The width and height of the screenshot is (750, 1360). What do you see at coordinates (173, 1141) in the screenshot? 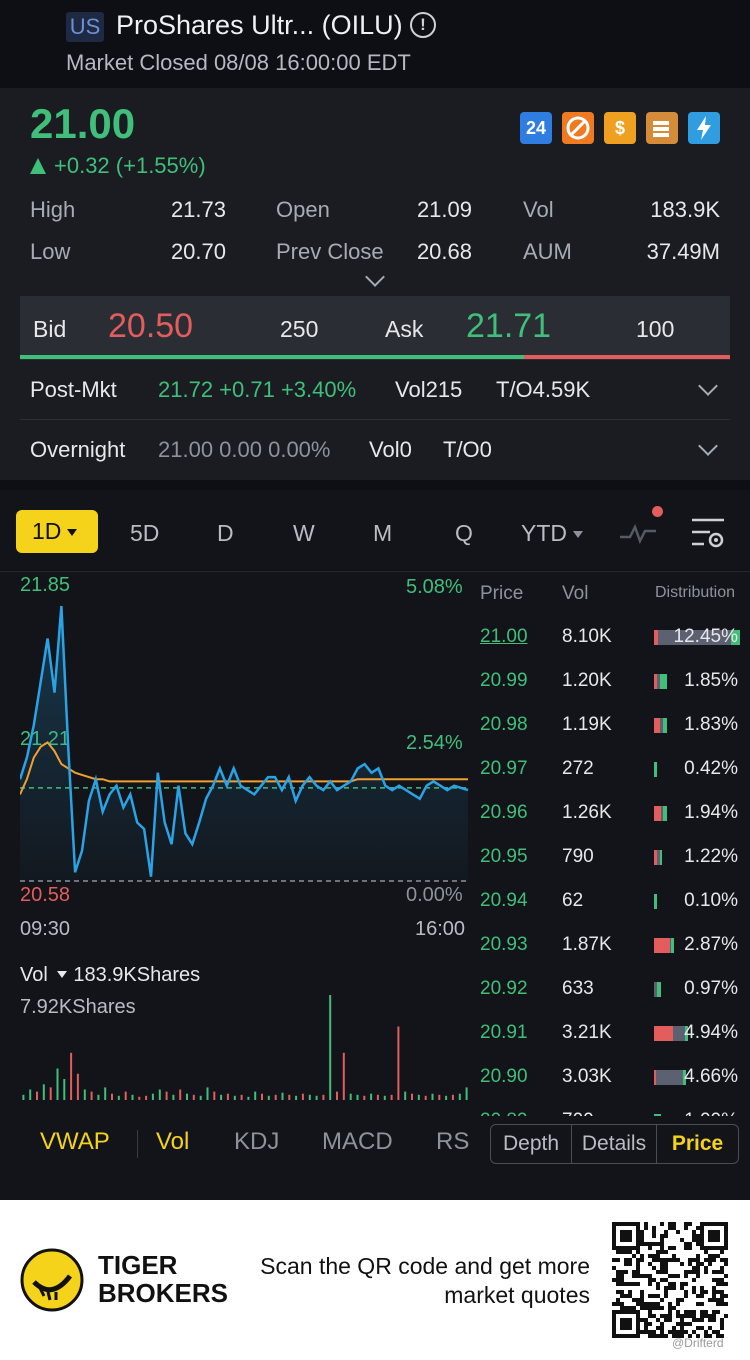
I see `indicator-vol: Vol` at bounding box center [173, 1141].